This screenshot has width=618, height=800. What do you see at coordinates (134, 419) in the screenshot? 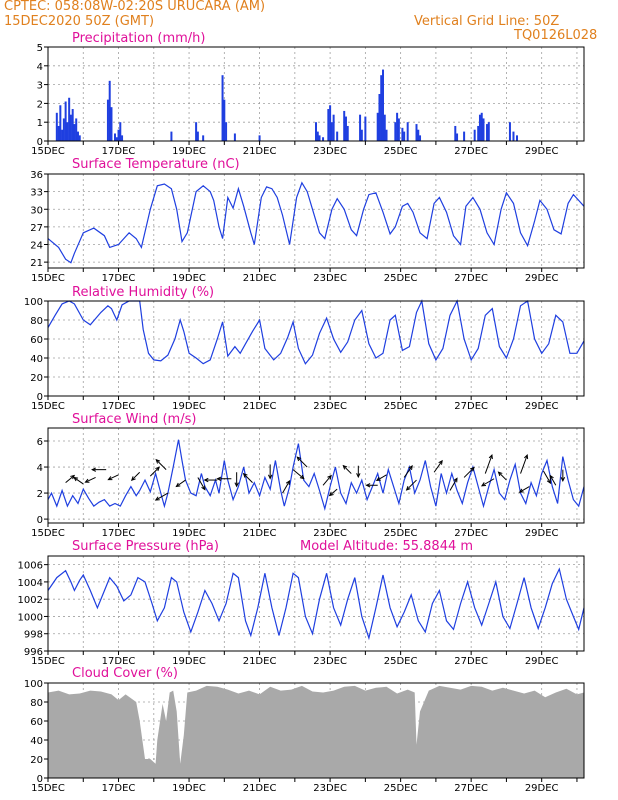
I see `panel-title: Surface Wind (m/s)` at bounding box center [134, 419].